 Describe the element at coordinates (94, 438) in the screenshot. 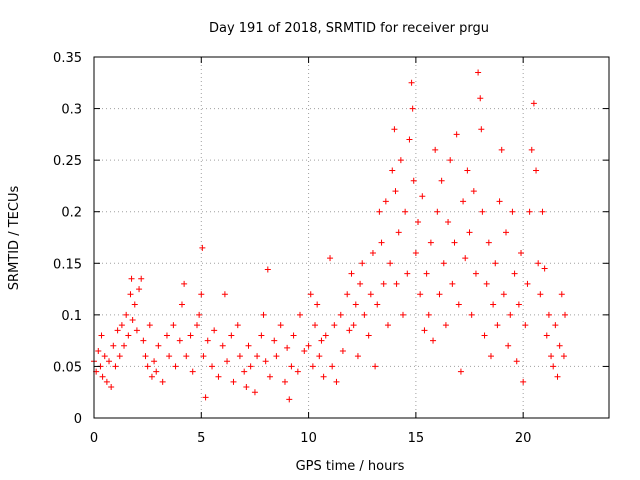

I see `x-tick-label: 0` at that location.